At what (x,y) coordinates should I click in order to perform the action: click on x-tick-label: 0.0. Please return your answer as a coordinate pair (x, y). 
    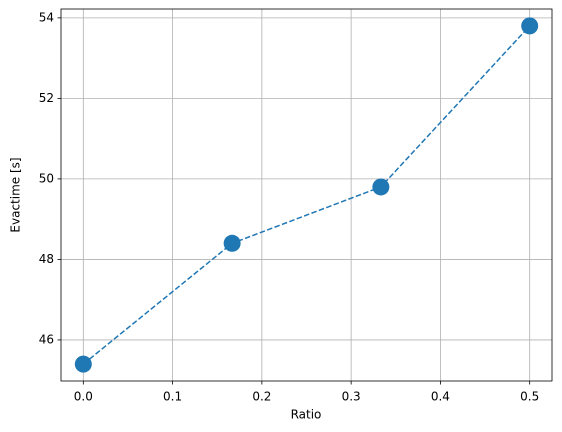
    Looking at the image, I should click on (83, 397).